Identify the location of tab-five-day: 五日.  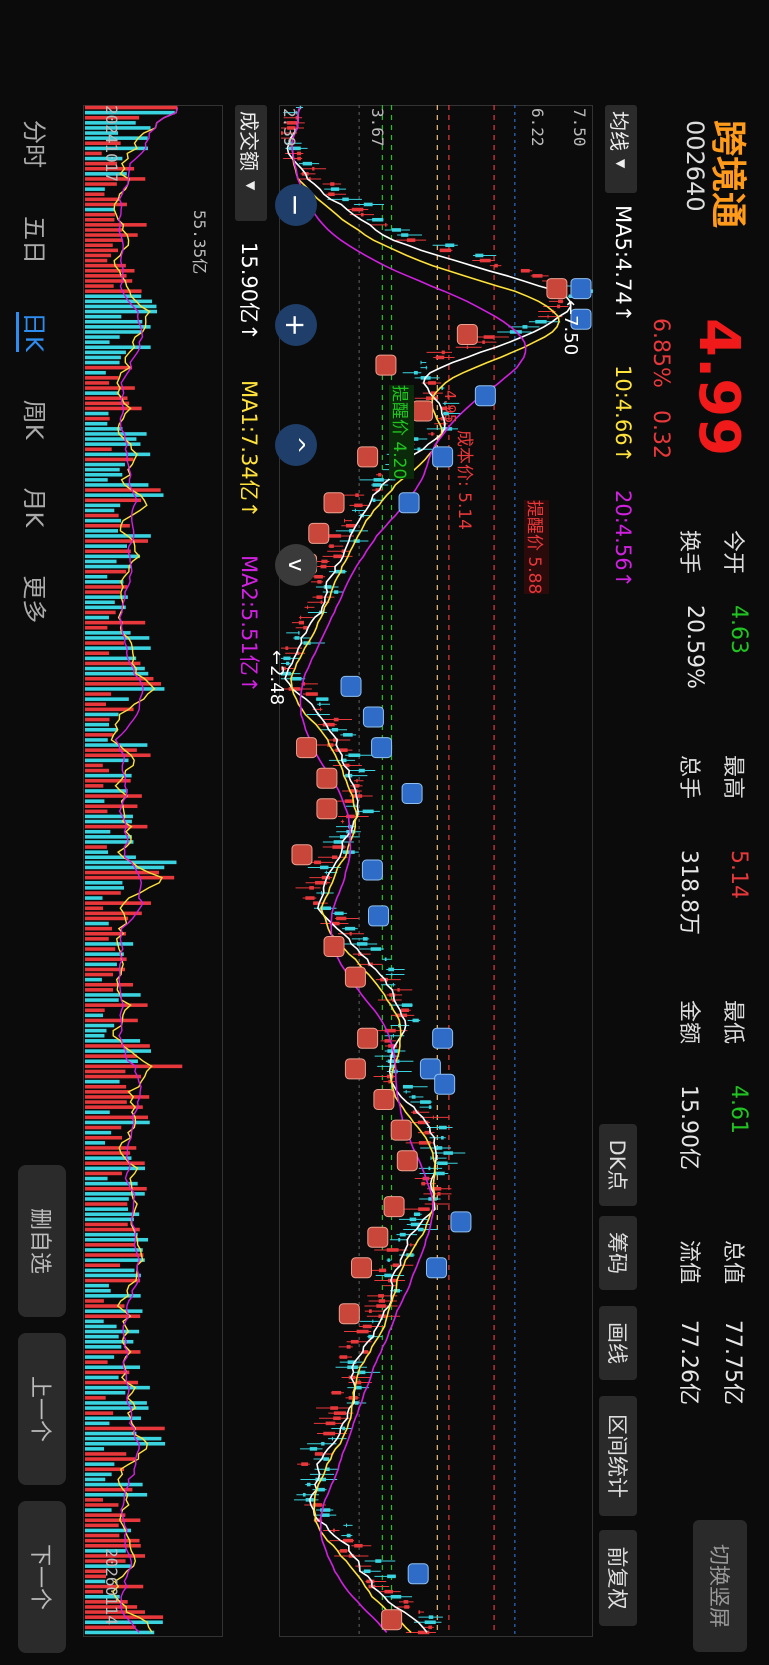
(34, 240).